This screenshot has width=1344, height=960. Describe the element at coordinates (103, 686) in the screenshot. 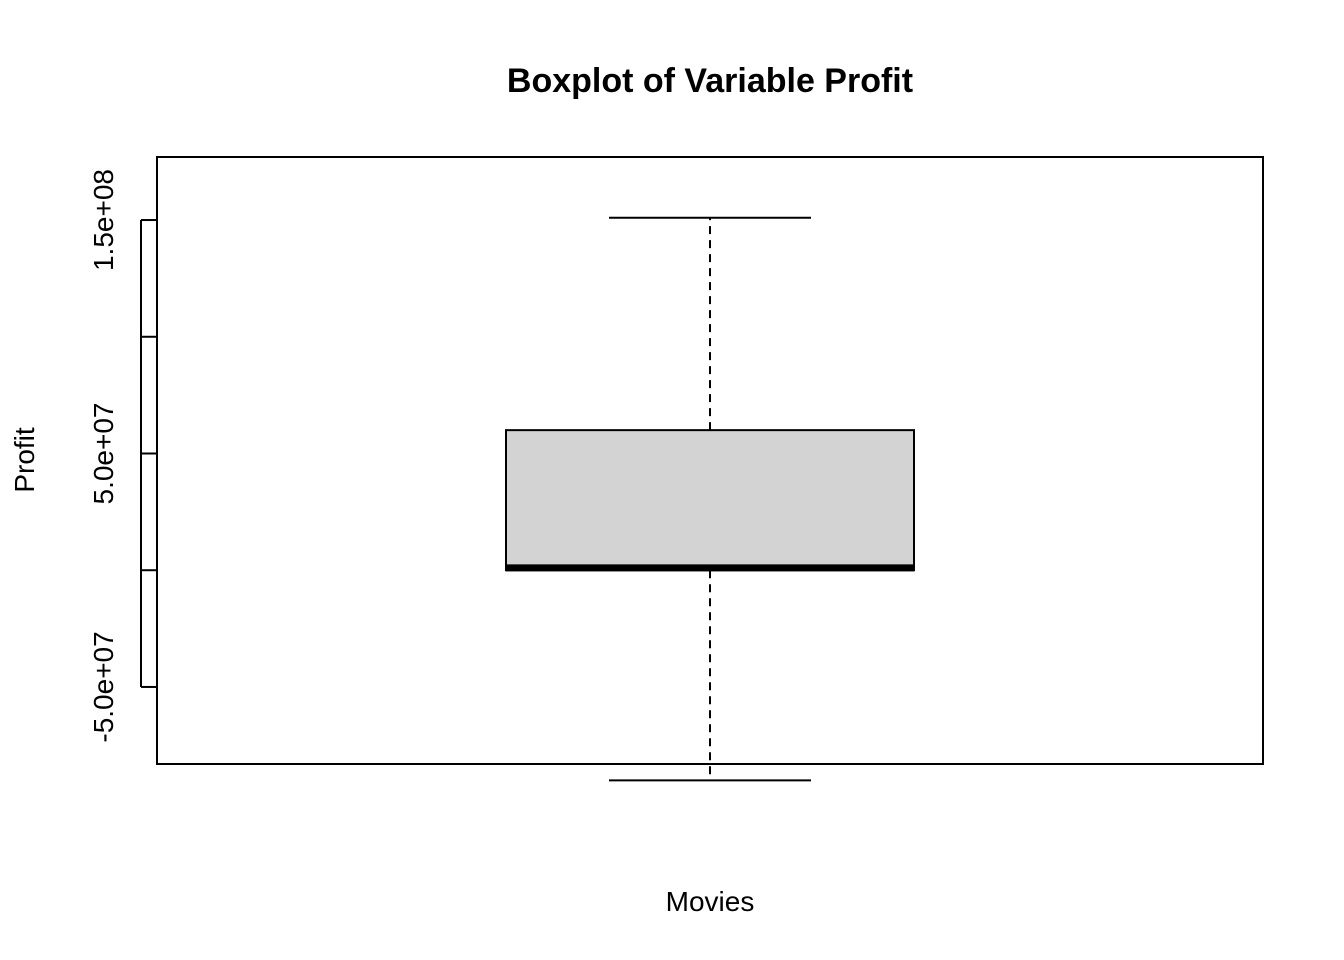

I see `y-tick-label: -5.0e+07` at that location.